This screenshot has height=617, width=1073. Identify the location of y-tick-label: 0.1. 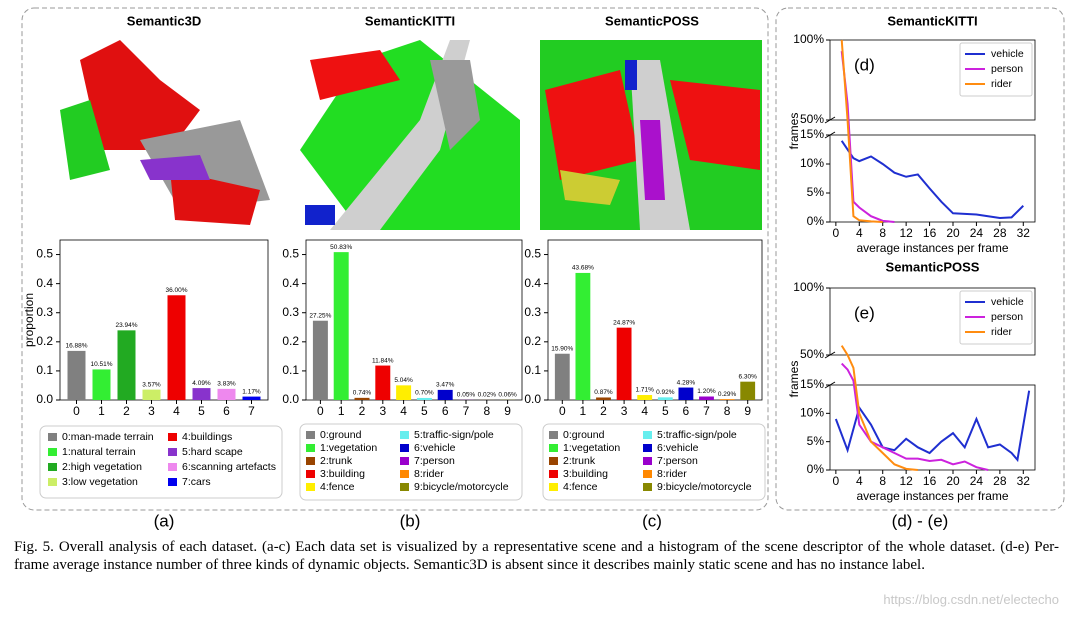
(532, 370).